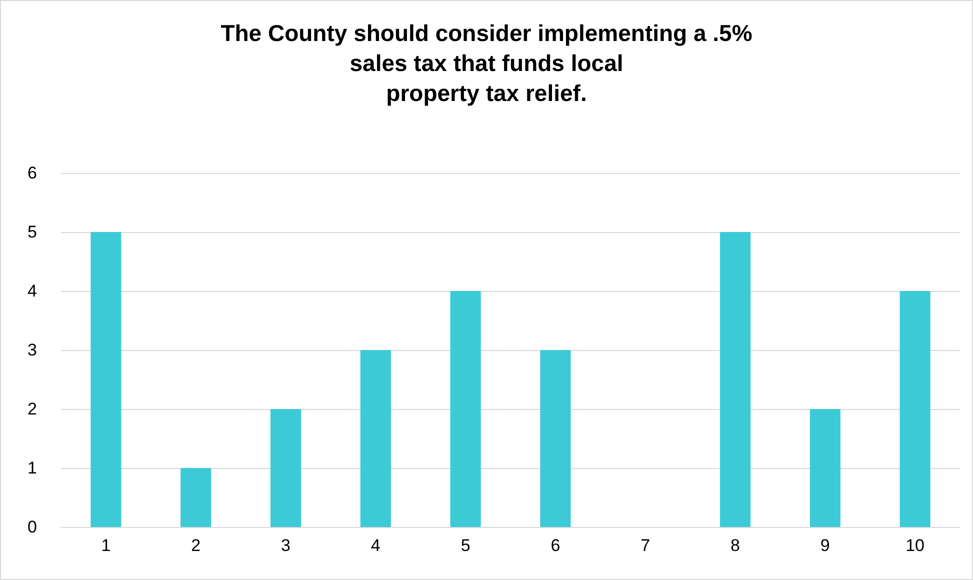 This screenshot has height=580, width=973. What do you see at coordinates (106, 545) in the screenshot?
I see `x-tick-label: 1` at bounding box center [106, 545].